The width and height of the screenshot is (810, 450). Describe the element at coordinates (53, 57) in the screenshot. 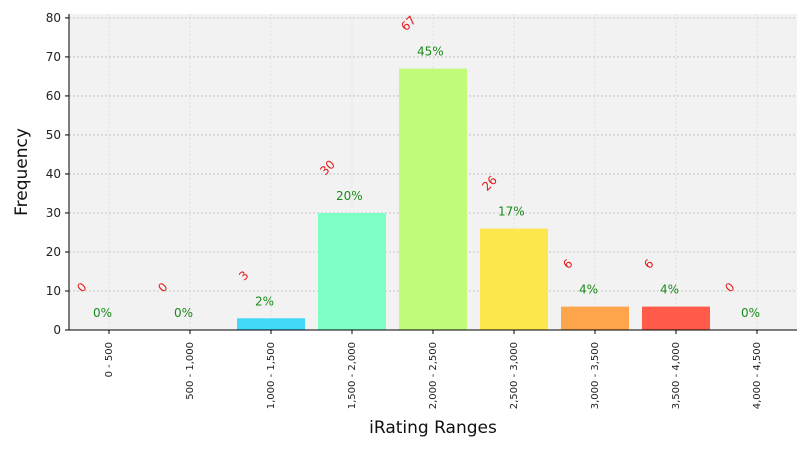

I see `y-tick-label: 70` at that location.